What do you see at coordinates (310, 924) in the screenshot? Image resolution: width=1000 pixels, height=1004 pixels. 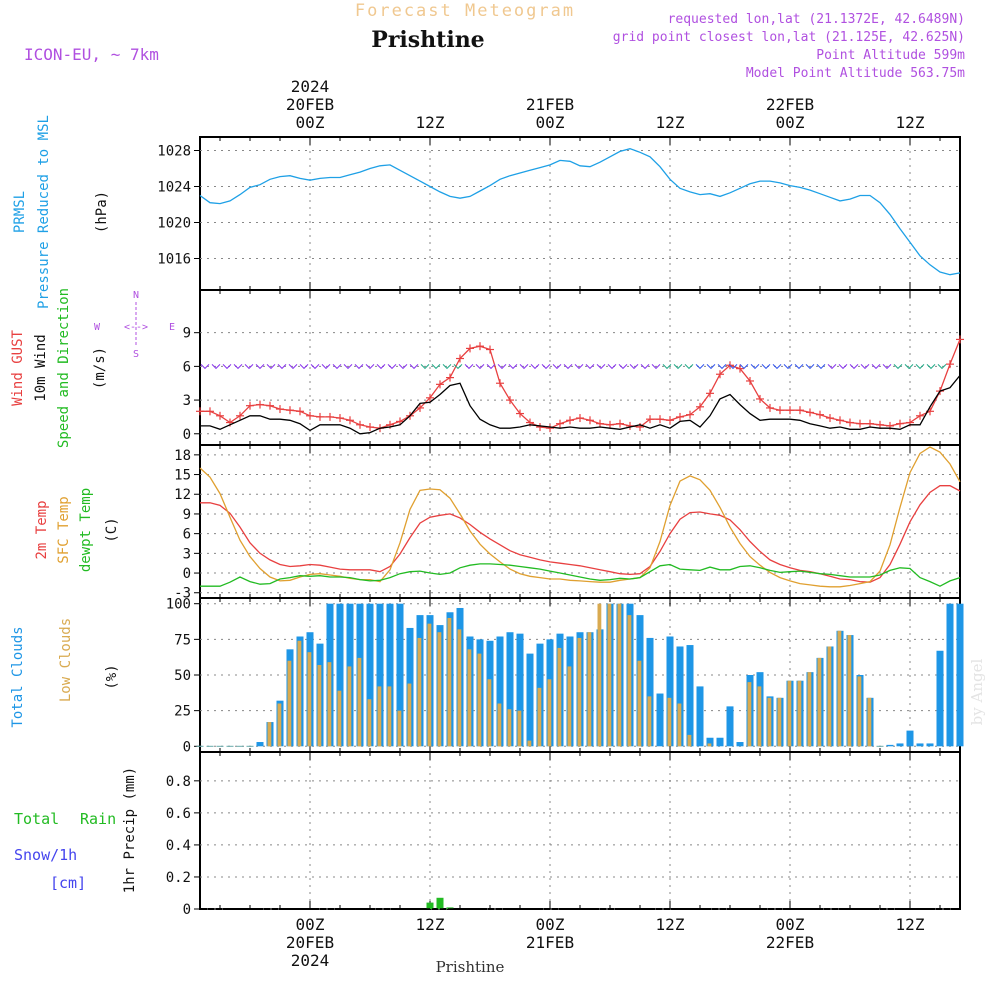 I see `bottom-time-label: 00Z` at bounding box center [310, 924].